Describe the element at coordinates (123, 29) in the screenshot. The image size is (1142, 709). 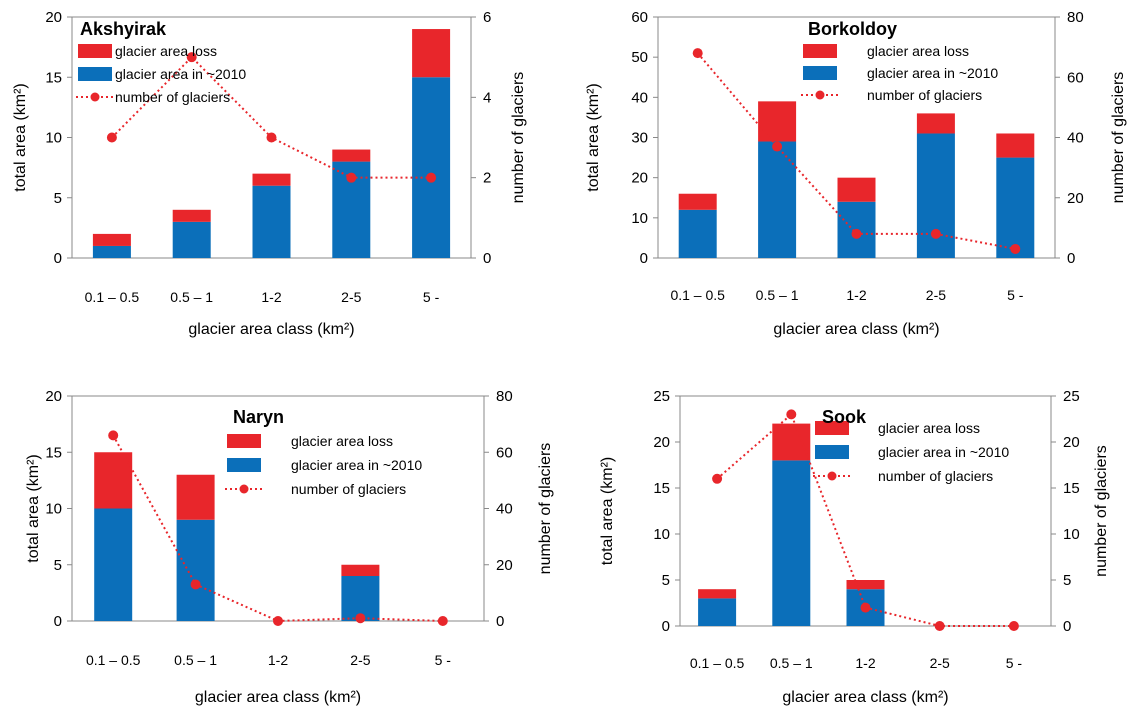
I see `panel-title: Akshyirak` at that location.